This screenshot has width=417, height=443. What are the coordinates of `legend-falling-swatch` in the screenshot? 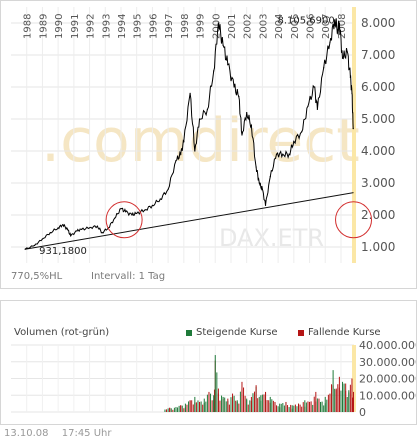 It's located at (301, 332).